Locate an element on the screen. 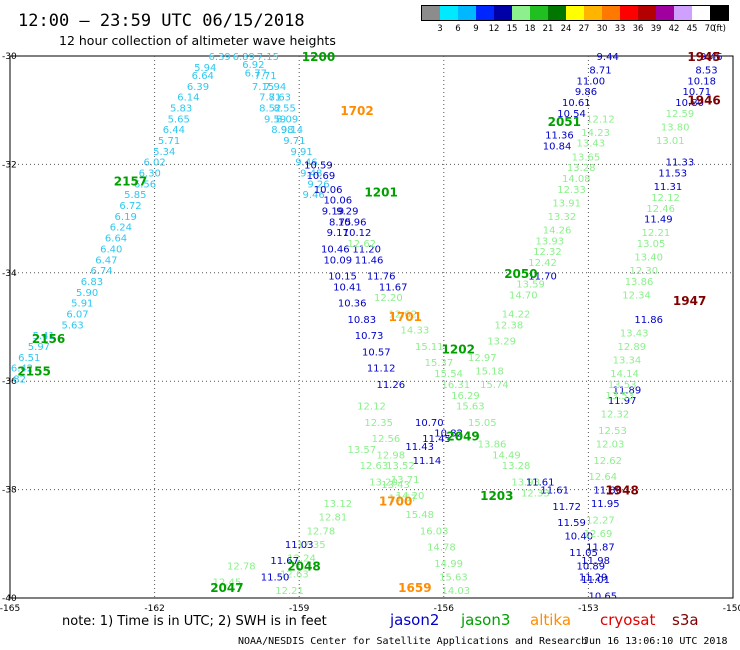  colorbar-label: 30 is located at coordinates (602, 29).